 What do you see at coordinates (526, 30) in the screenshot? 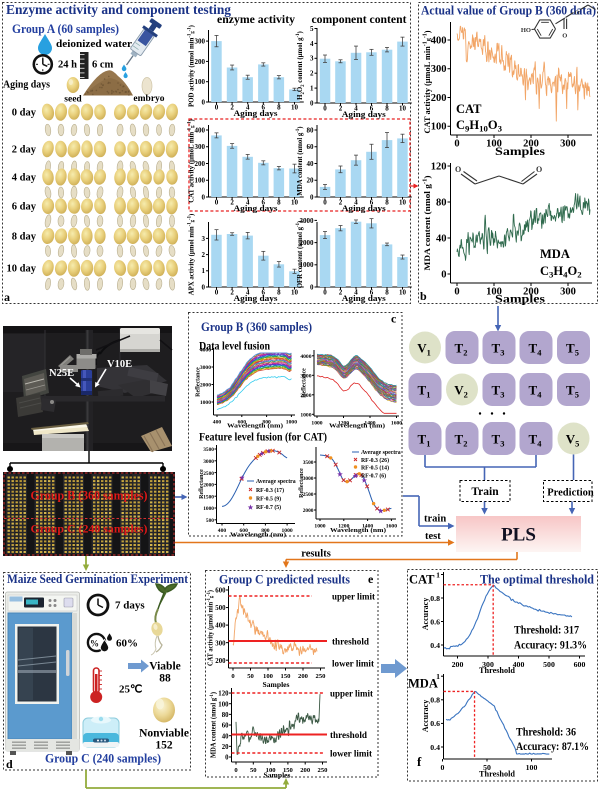
I see `svg-text: HO` at bounding box center [526, 30].